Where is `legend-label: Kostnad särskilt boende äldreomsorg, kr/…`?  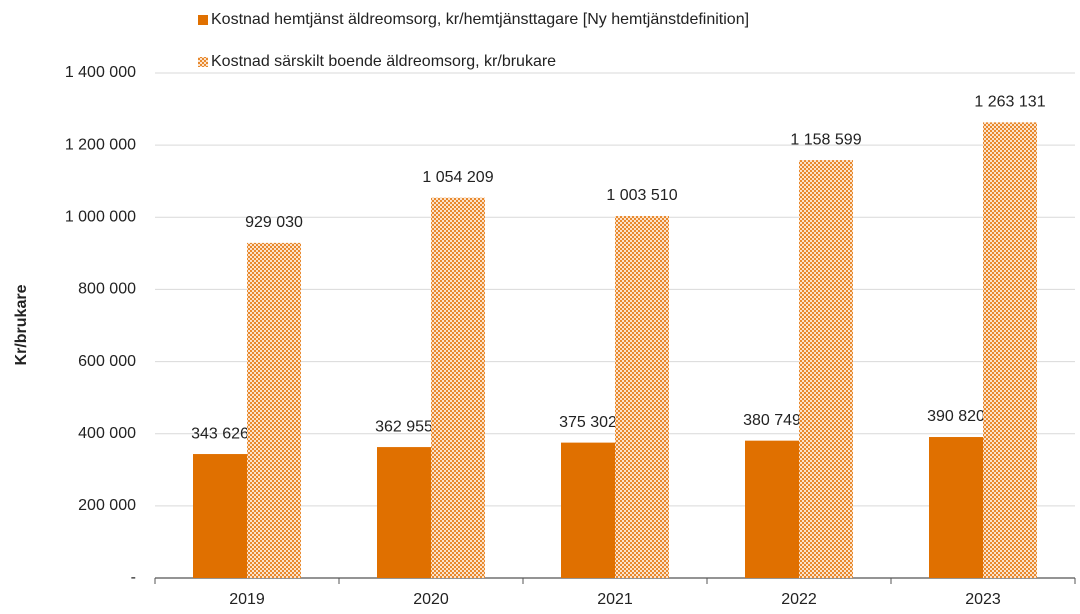
legend-label: Kostnad särskilt boende äldreomsorg, kr/… is located at coordinates (383, 61).